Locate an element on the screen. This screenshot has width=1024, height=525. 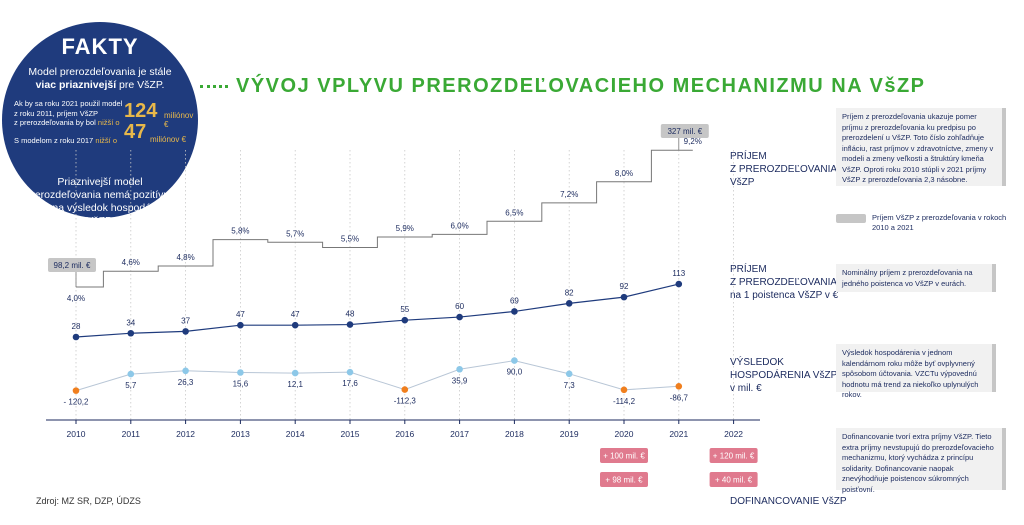
poistenca-label-2013: 47 is located at coordinates (240, 314).